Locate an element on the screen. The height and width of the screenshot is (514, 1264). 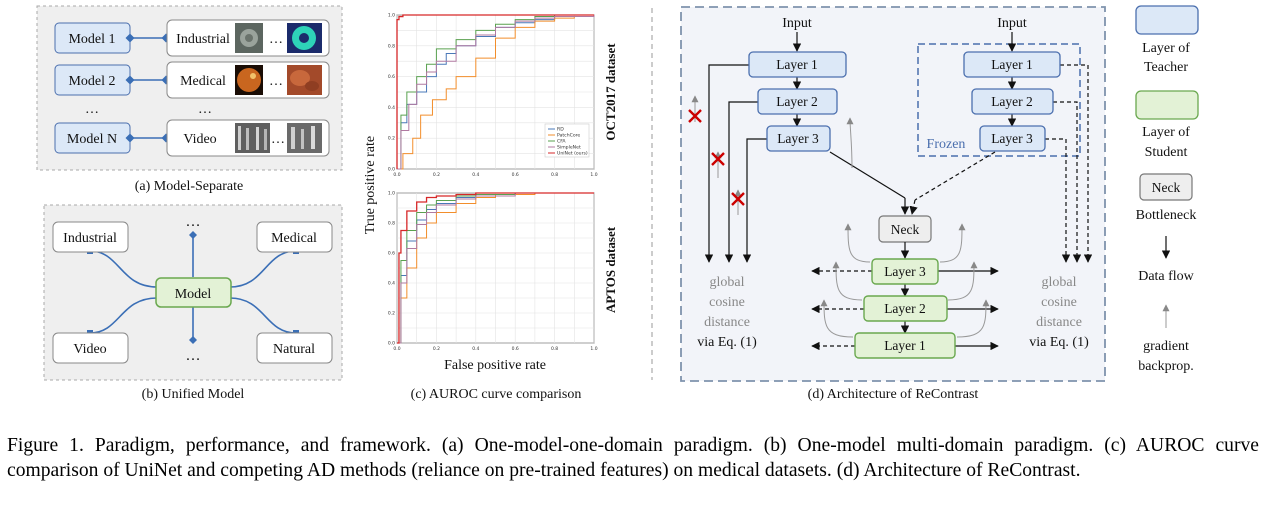
teacher-gradient-arrow is located at coordinates (850, 143).